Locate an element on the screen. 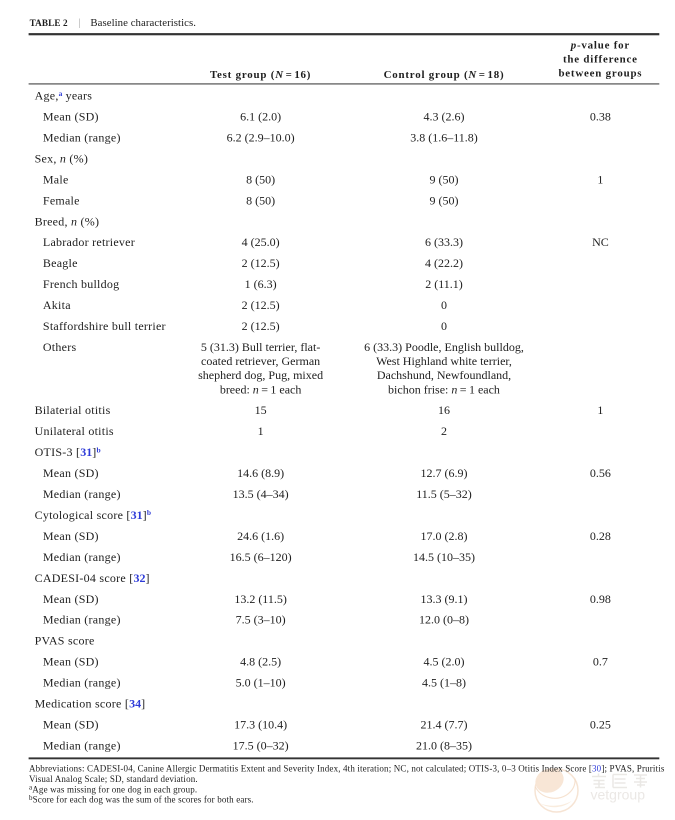 This screenshot has height=820, width=675. svg-text: 12.7 (6.9) is located at coordinates (444, 473).